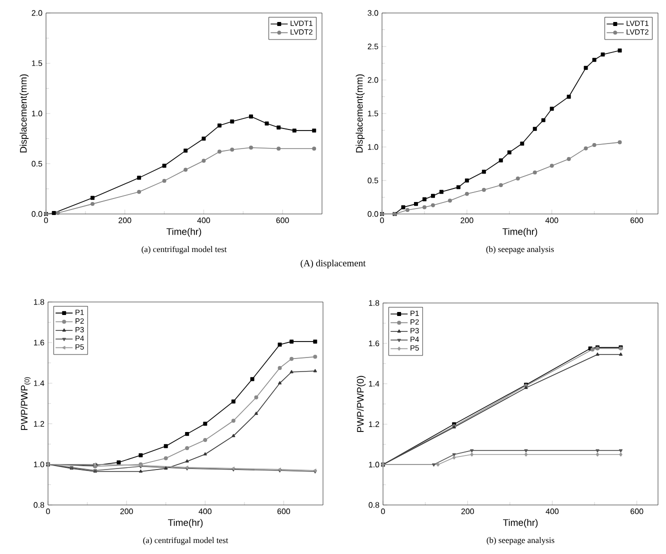  Describe the element at coordinates (25, 403) in the screenshot. I see `y-axis-title: PWP/PWP$_{(0)}$` at that location.